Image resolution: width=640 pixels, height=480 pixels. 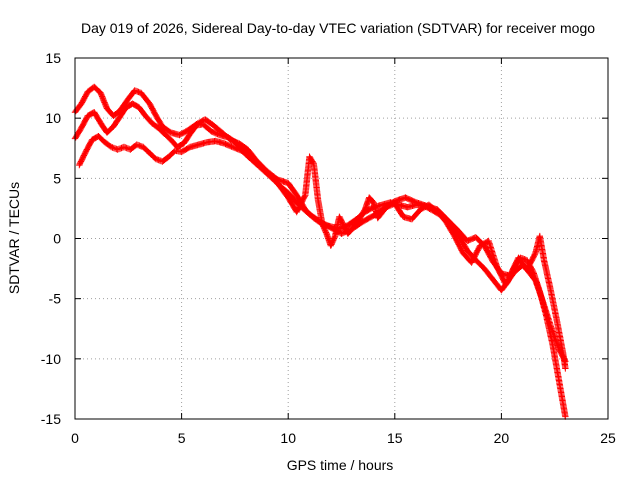 What do you see at coordinates (502, 438) in the screenshot?
I see `x-tick-label: 20` at bounding box center [502, 438].